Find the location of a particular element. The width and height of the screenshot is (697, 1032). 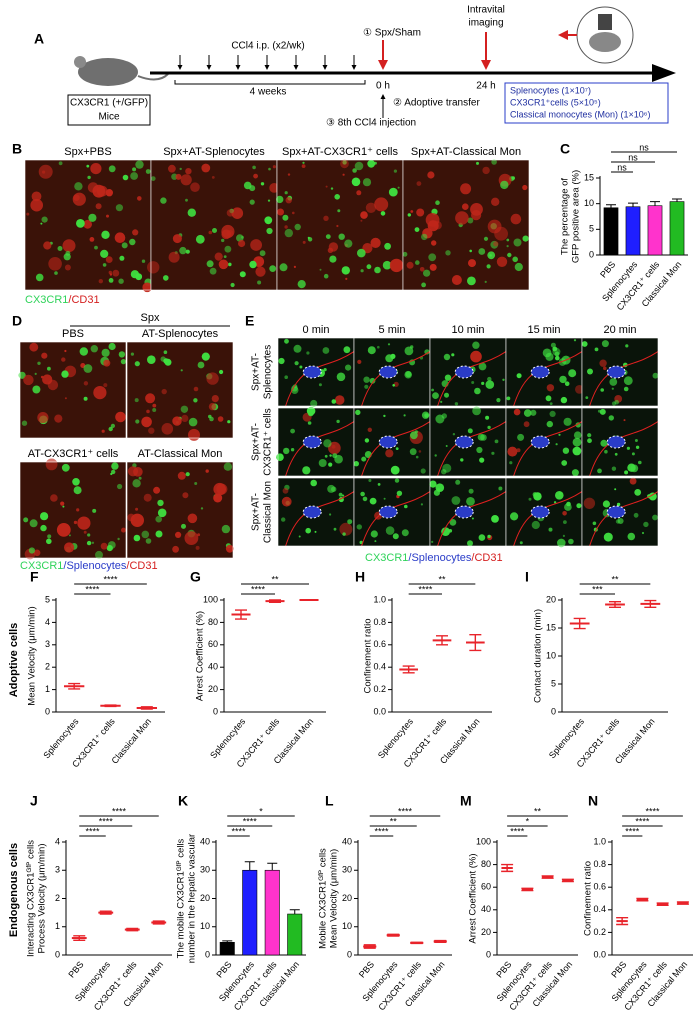

micrograph is located at coordinates (468, 372).